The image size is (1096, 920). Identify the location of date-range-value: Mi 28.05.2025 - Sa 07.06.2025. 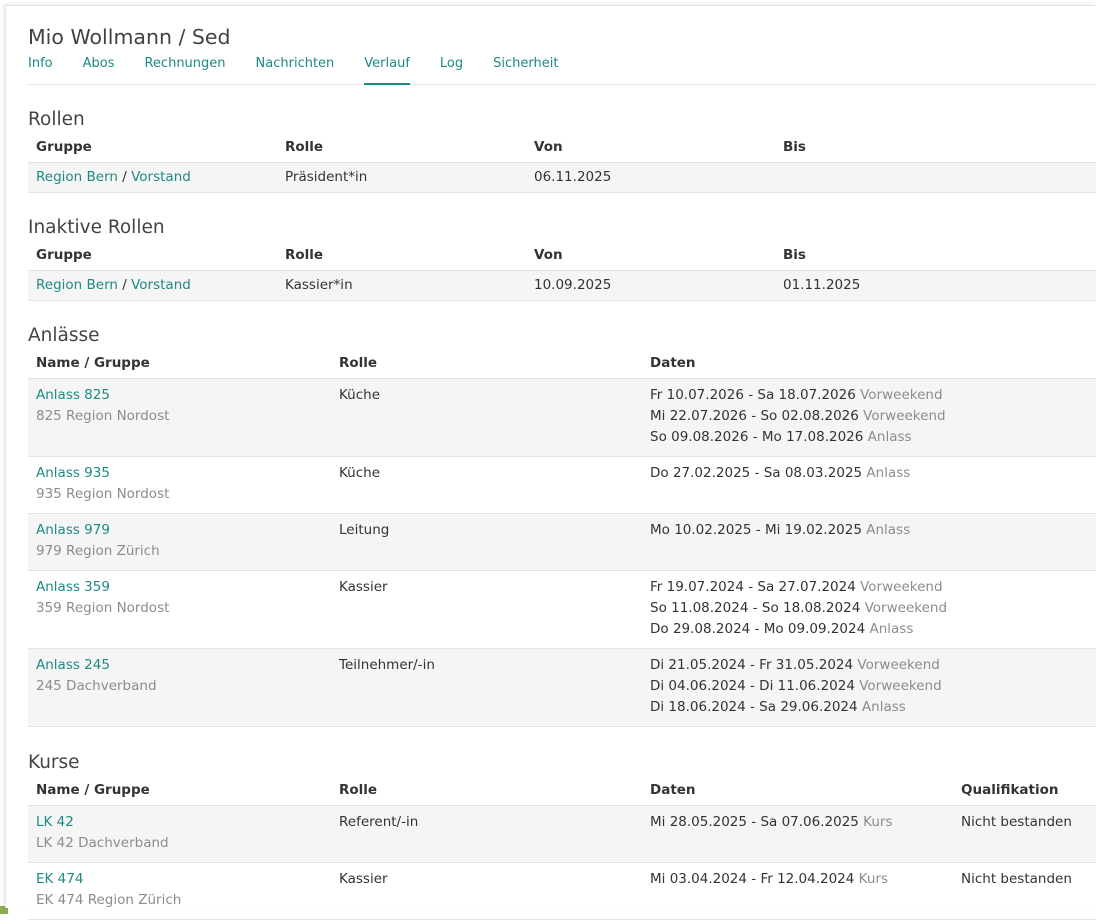
(754, 822).